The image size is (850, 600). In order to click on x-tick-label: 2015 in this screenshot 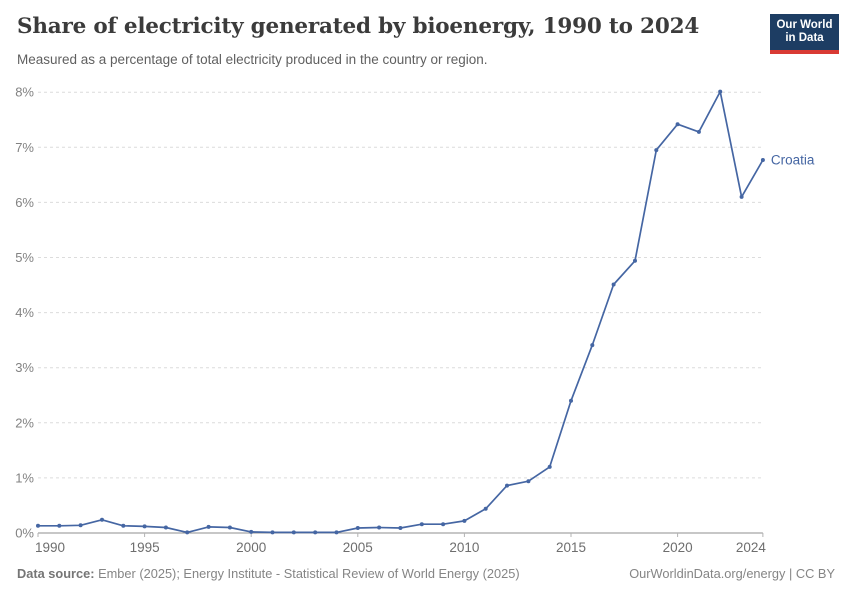, I will do `click(571, 547)`.